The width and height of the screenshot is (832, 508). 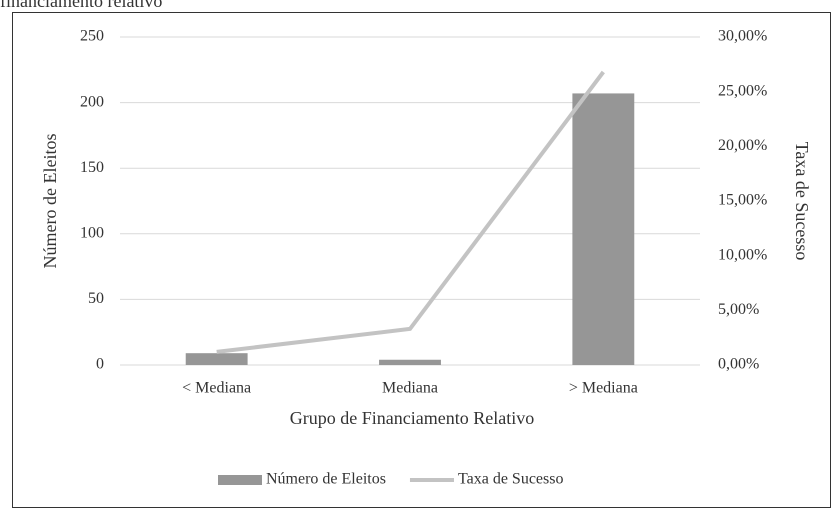 I want to click on legend-label: Número de Eleitos, so click(x=326, y=479).